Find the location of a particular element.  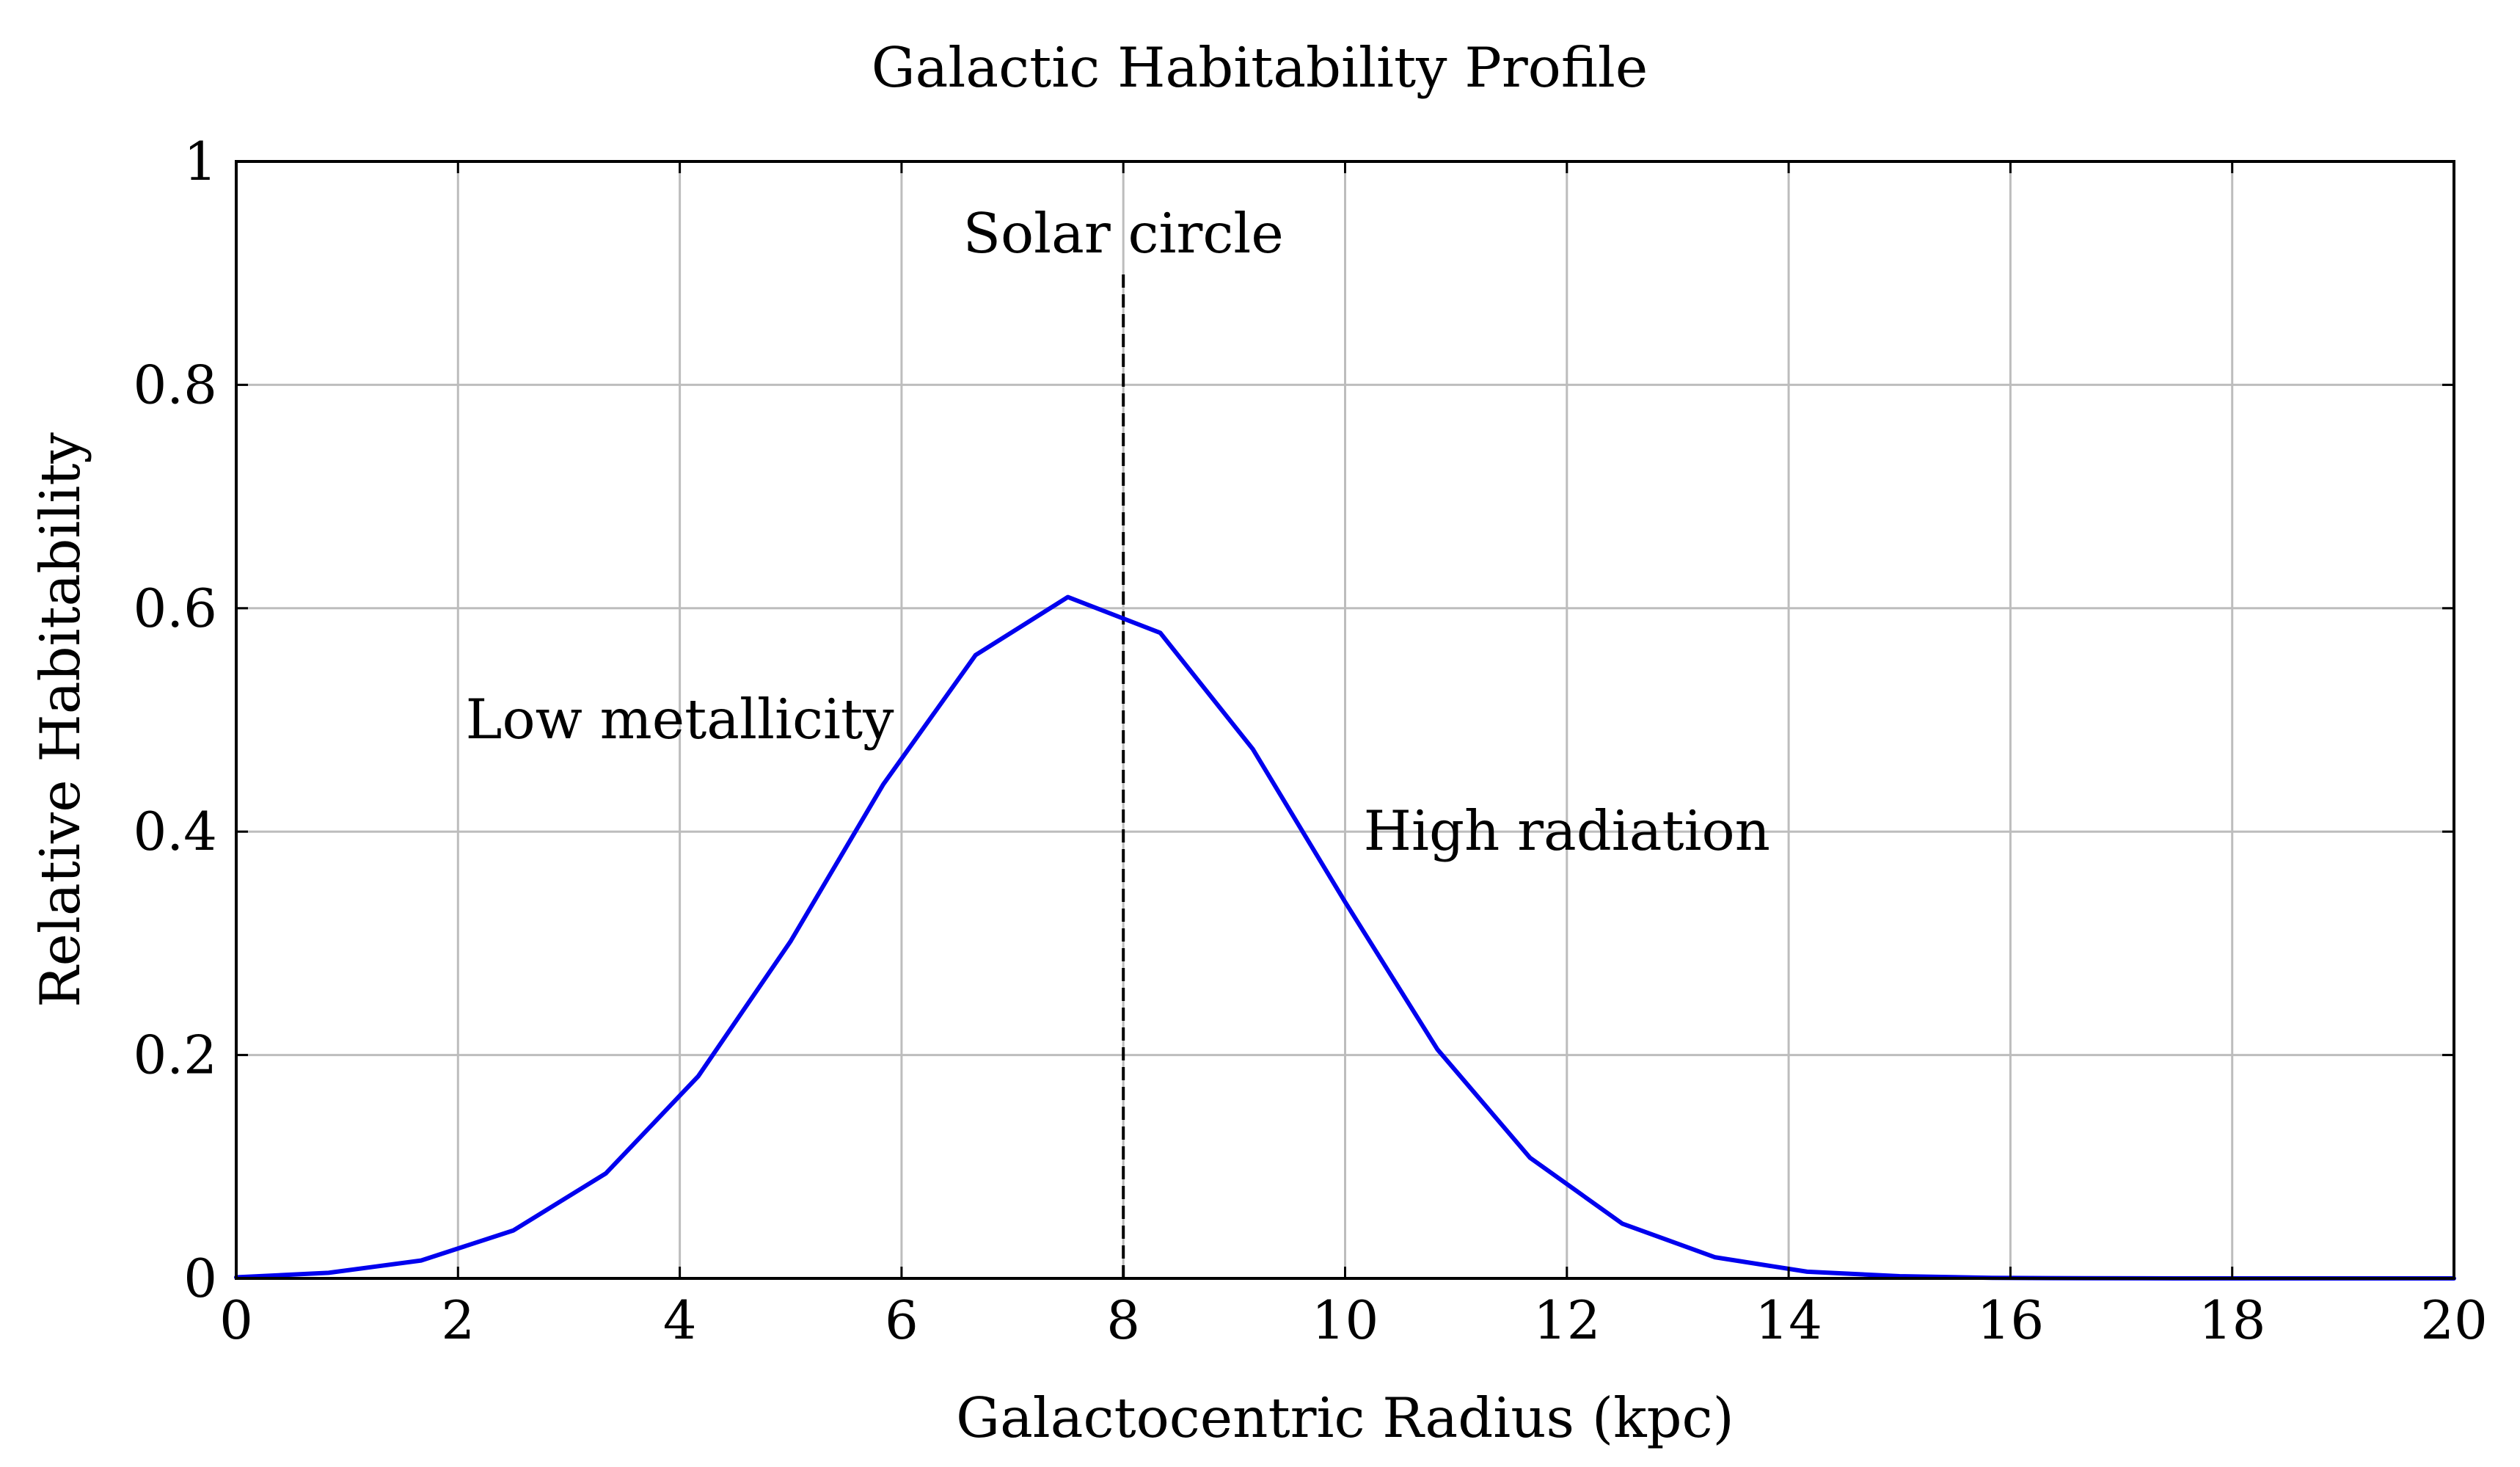

y-tick-label: 0.6 is located at coordinates (175, 608).